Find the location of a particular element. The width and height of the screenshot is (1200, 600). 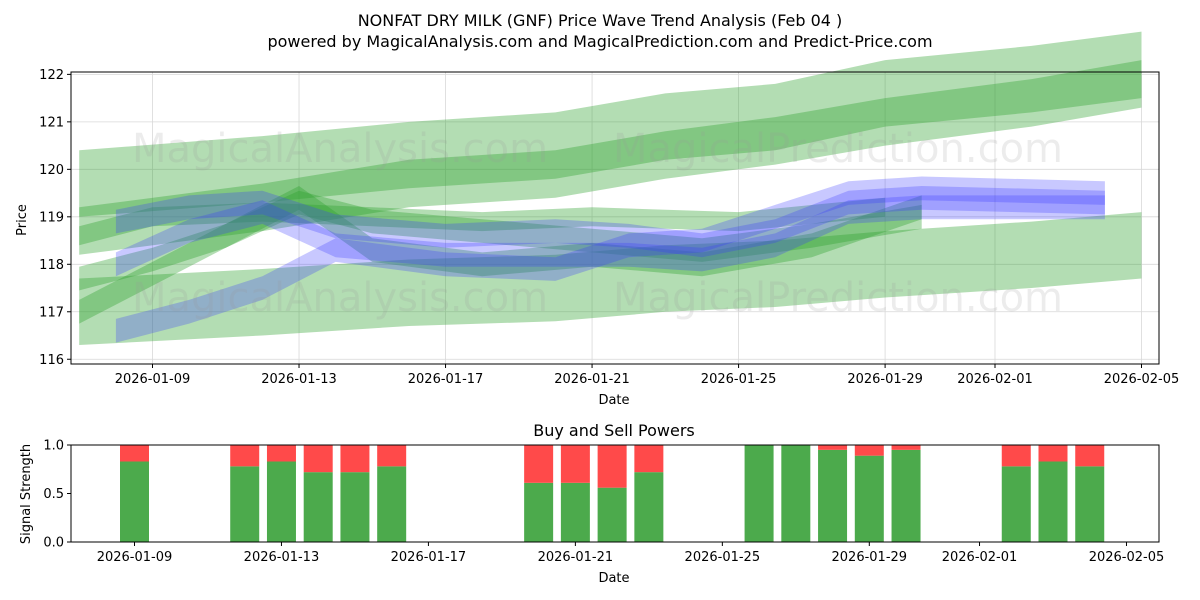

price-y-ticks: 116 117 118 119 120 121 122 is located at coordinates (55, 218).